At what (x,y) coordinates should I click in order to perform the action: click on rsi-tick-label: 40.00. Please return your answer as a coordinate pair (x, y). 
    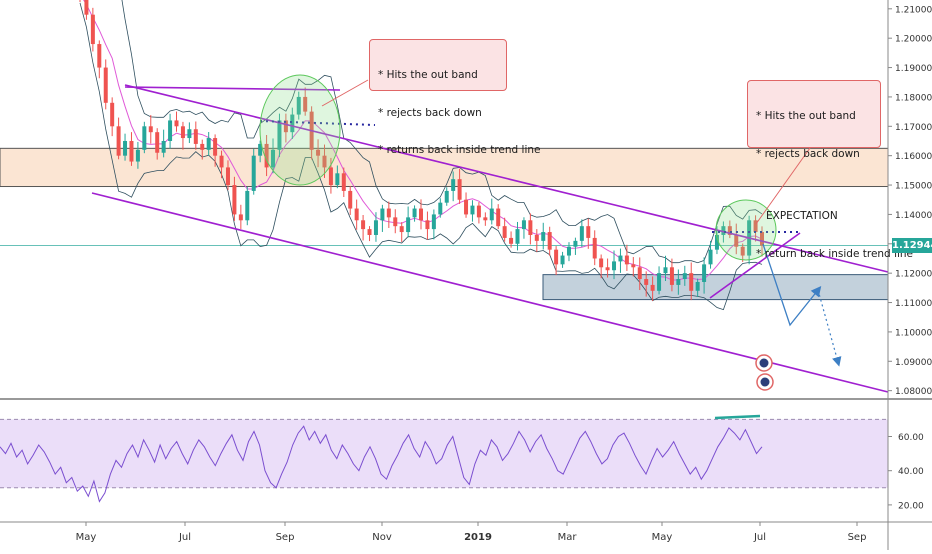
    Looking at the image, I should click on (911, 472).